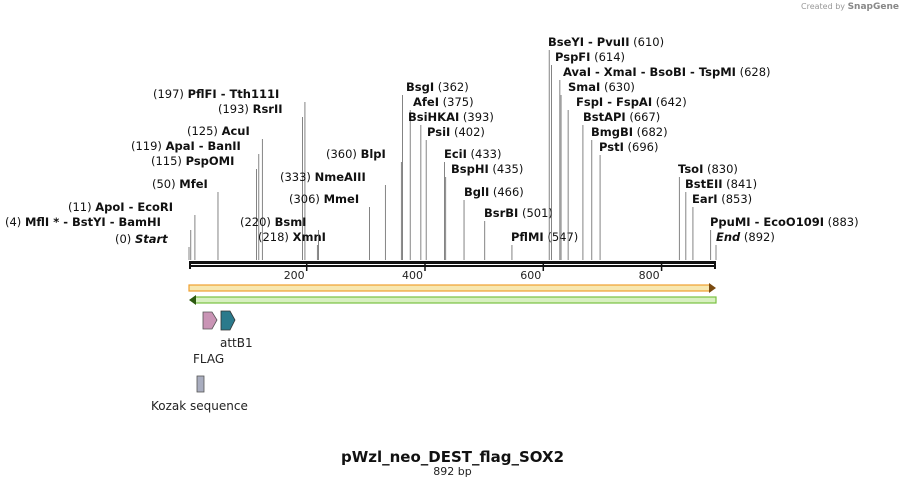 This screenshot has width=905, height=487. I want to click on site-label: AfeI (375), so click(443, 102).